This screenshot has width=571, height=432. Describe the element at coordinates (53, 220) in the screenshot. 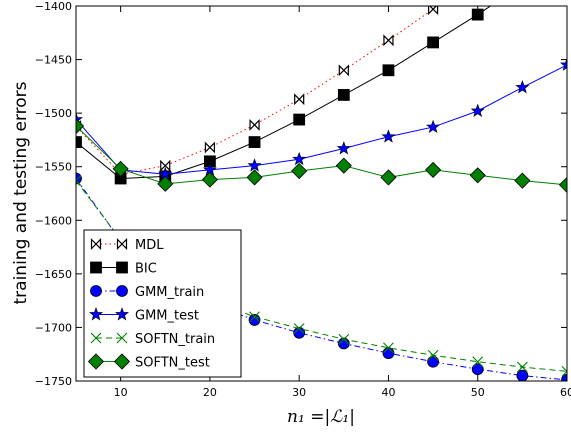

I see `y-tick-label: −1600` at that location.